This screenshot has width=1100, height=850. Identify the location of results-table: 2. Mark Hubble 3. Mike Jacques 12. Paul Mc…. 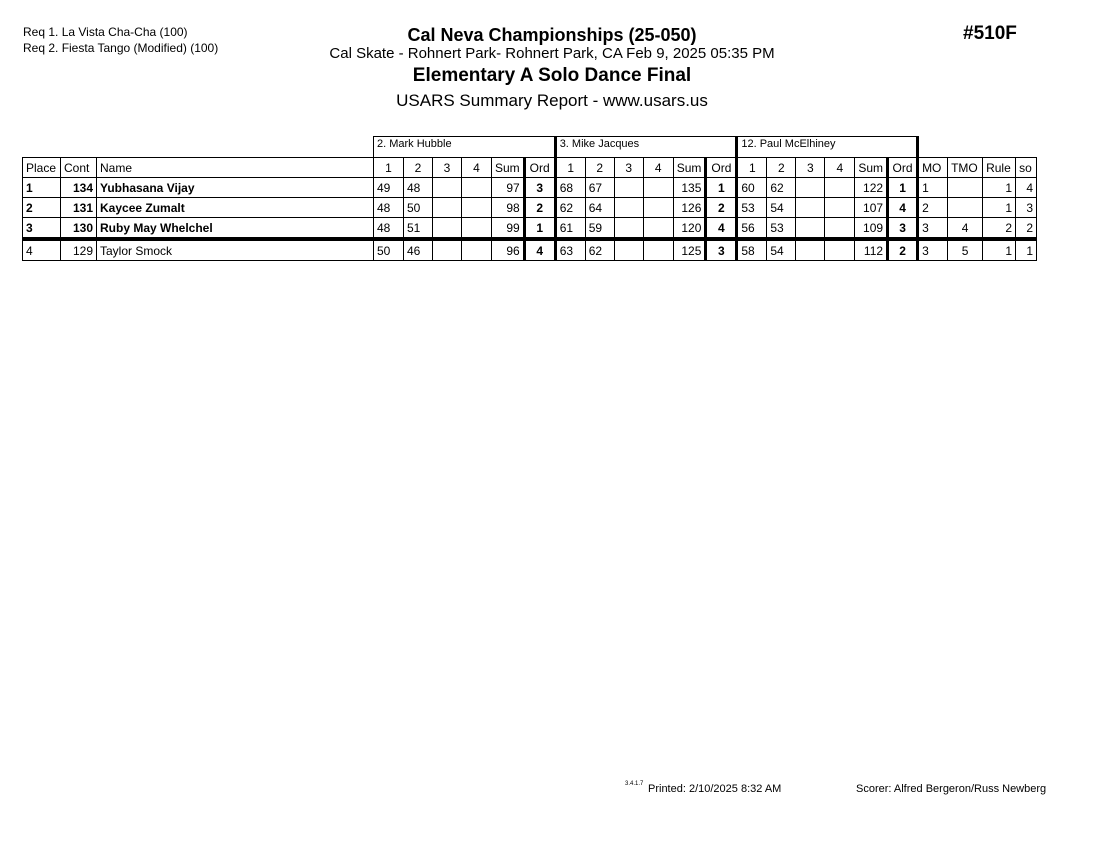
(530, 198).